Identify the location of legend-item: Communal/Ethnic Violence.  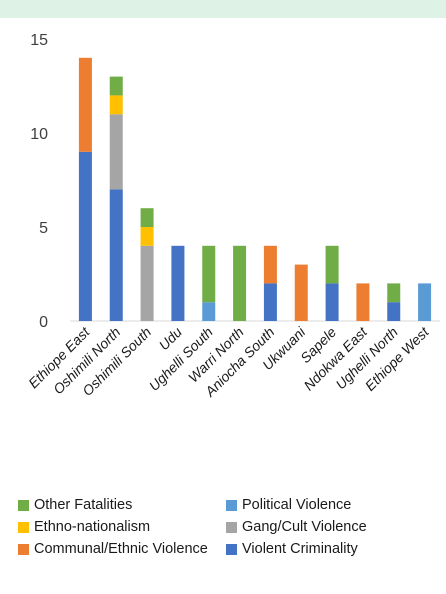
(122, 549).